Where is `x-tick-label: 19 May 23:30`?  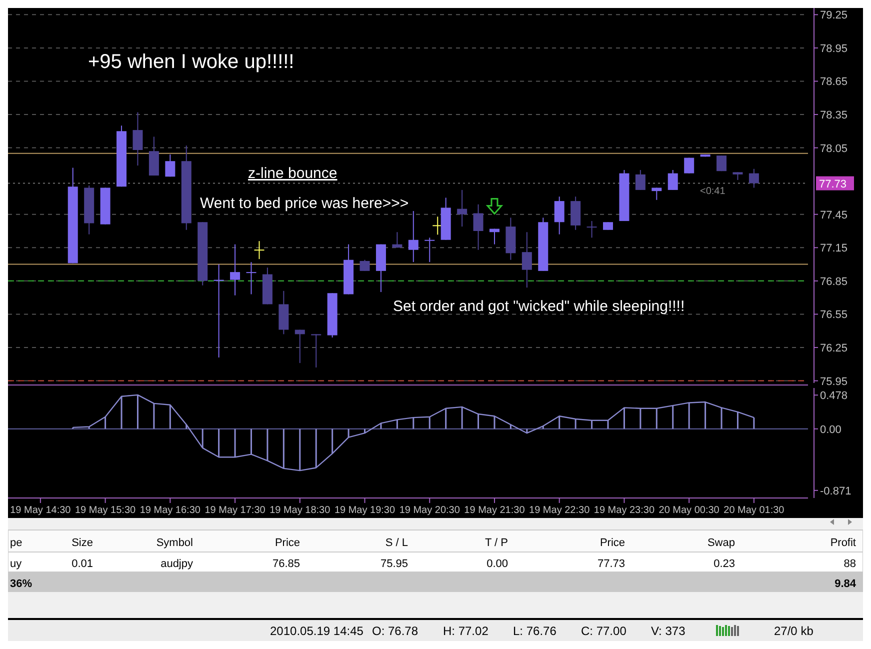 x-tick-label: 19 May 23:30 is located at coordinates (624, 510).